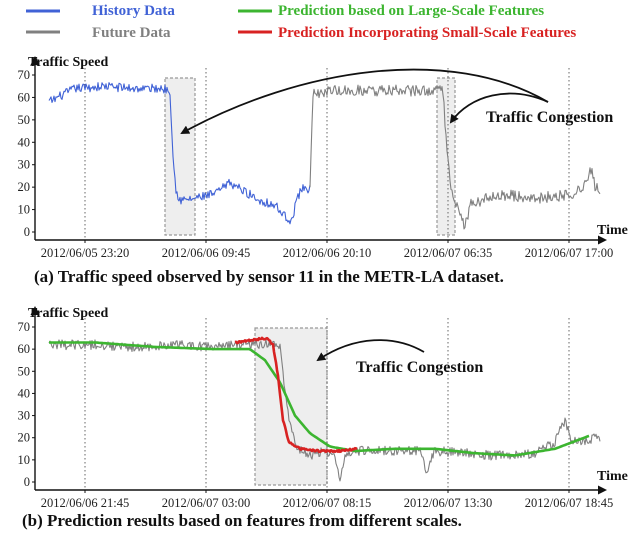 This screenshot has width=640, height=536. I want to click on legend-item-future: Future Data, so click(98, 33).